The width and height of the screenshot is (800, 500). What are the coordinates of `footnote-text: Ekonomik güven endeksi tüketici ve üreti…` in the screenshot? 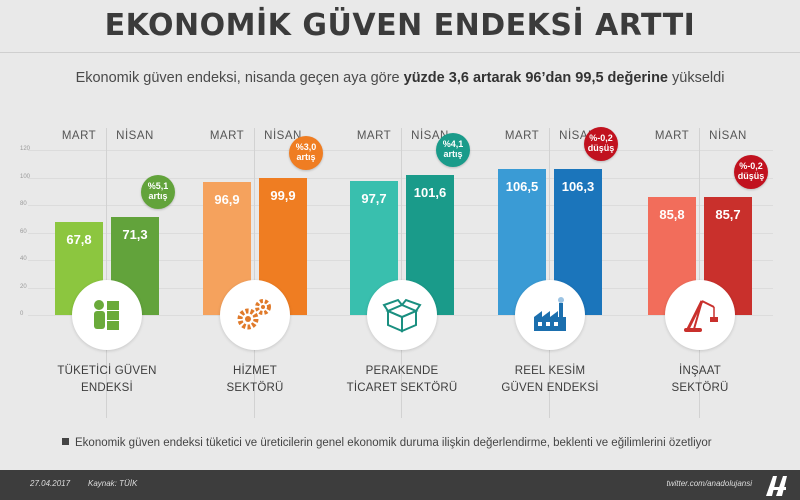 It's located at (393, 443).